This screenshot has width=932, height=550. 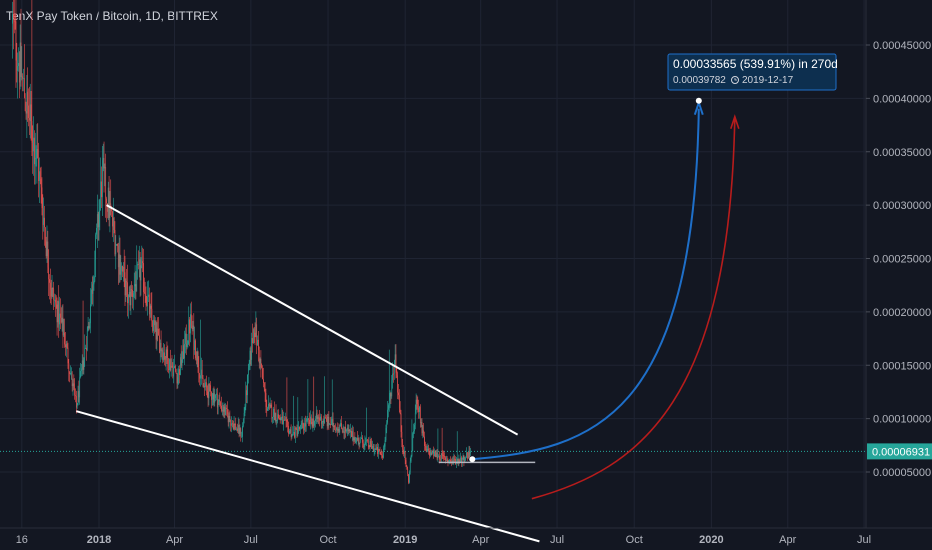 I want to click on time-axis: 16 2018 Apr Jul Oct 2019 Apr Jul Oct 2020 Apr Jul, so click(x=466, y=536).